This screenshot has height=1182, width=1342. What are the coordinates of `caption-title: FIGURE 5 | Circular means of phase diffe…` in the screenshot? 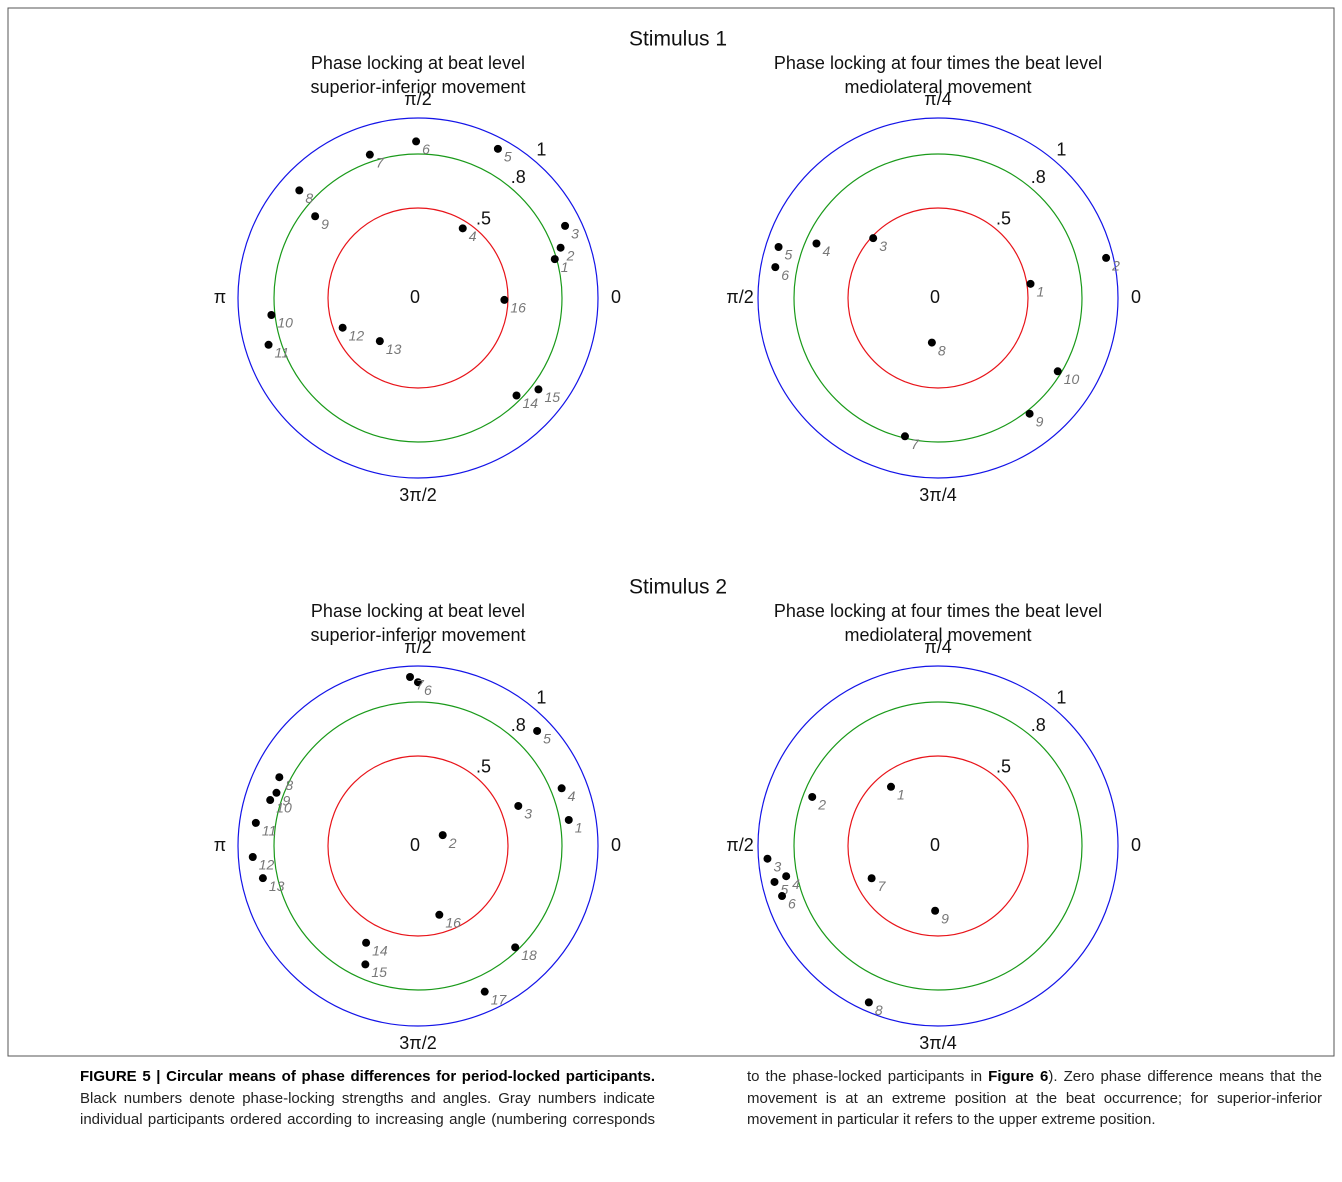 It's located at (367, 1076).